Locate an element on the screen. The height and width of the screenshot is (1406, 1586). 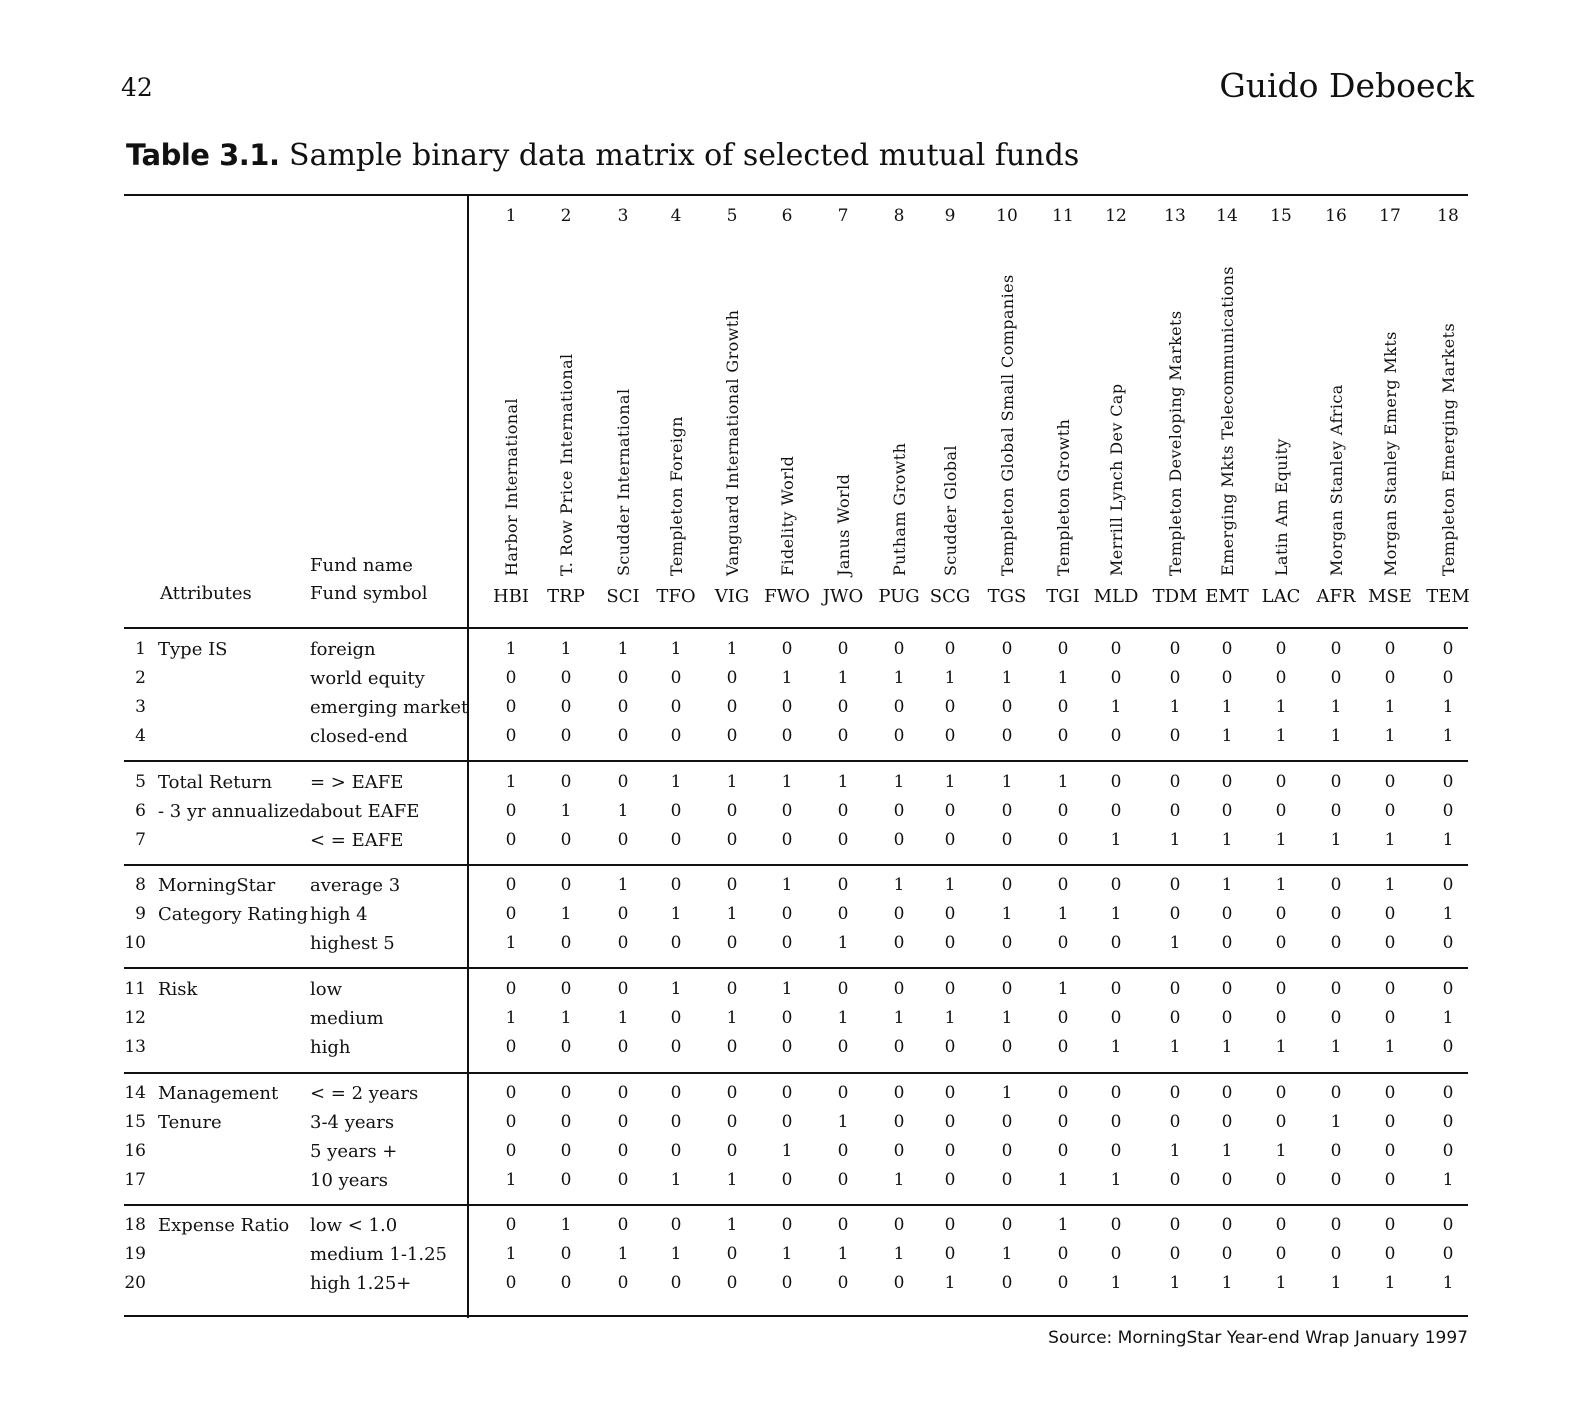
row-category: world equity is located at coordinates (367, 678).